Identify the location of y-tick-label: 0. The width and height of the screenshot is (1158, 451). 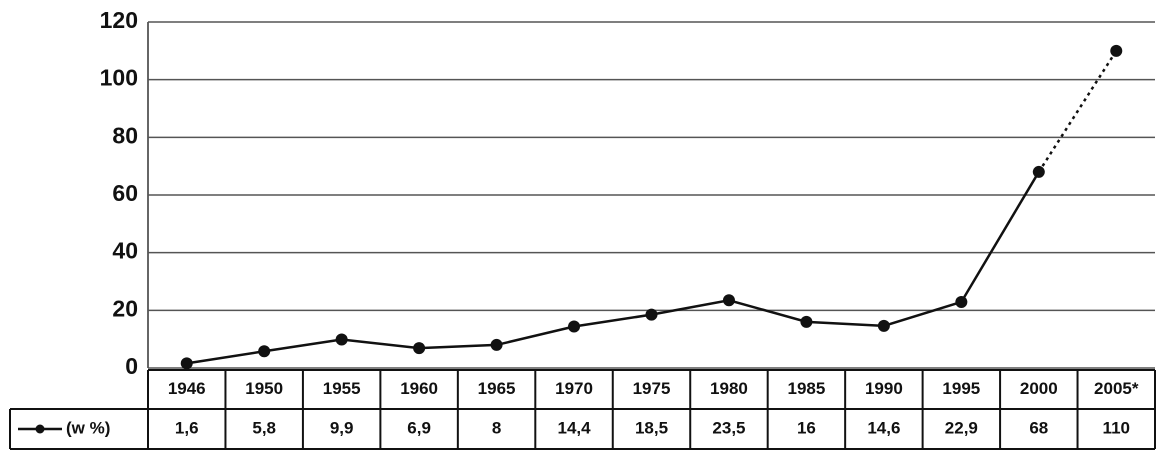
(131, 366).